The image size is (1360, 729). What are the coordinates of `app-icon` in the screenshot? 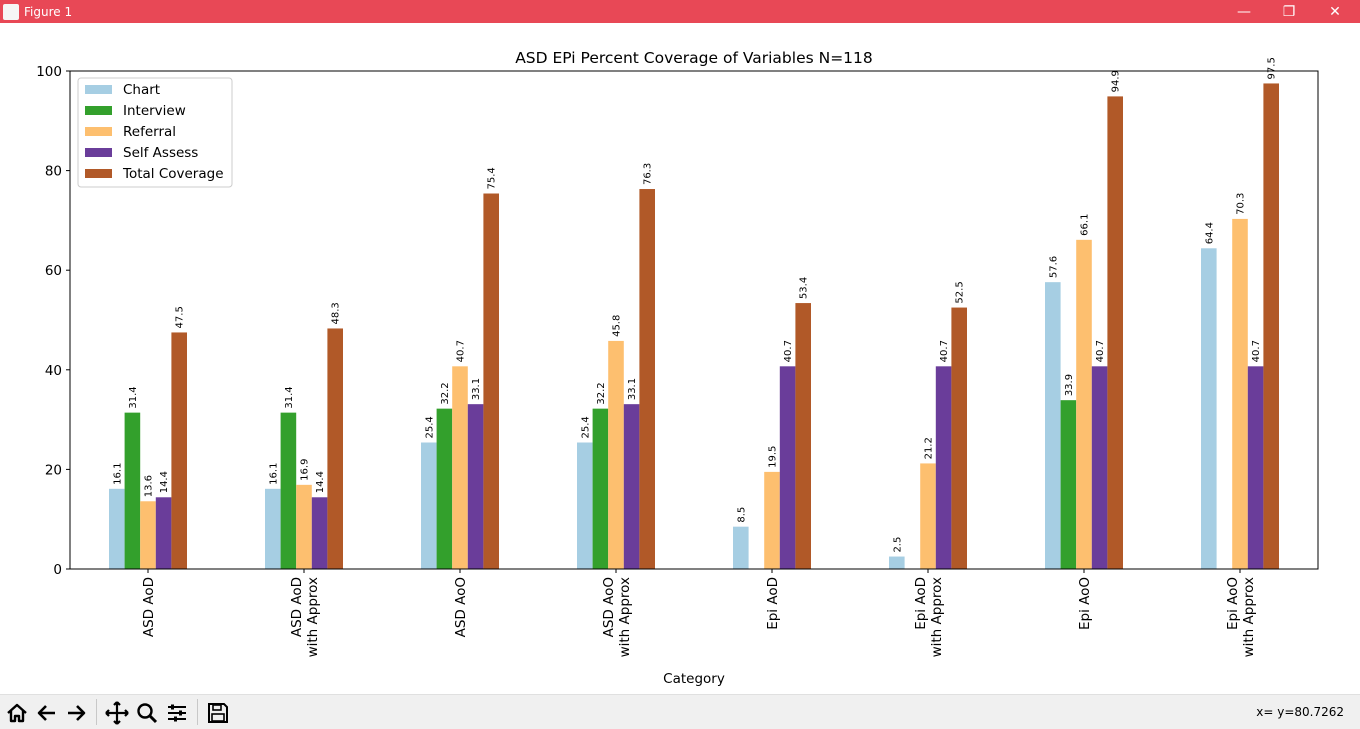 It's located at (11, 11).